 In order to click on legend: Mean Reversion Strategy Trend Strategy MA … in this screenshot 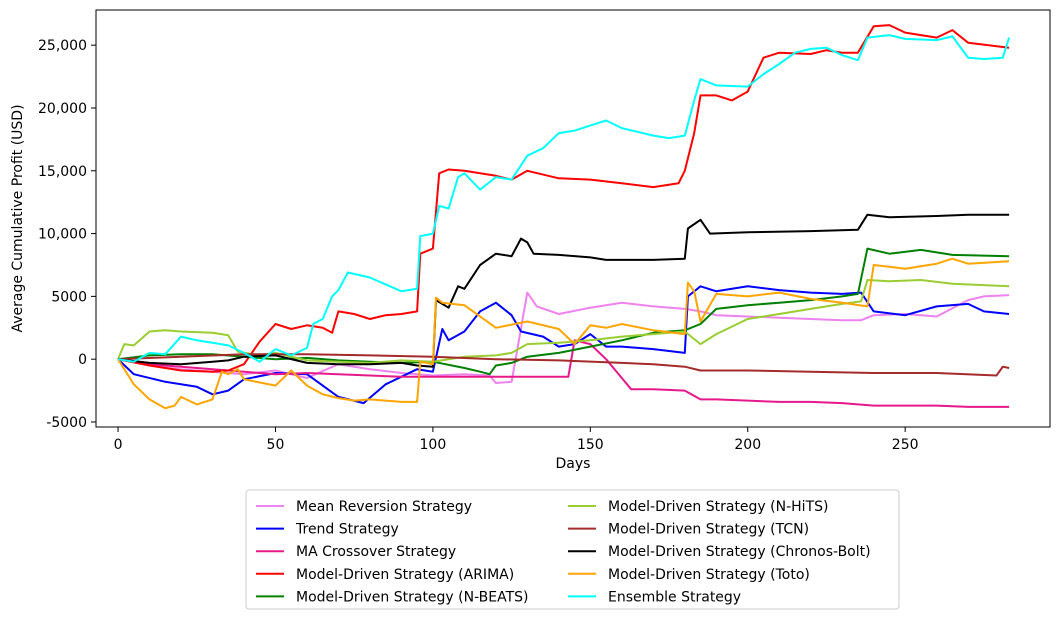, I will do `click(572, 549)`.